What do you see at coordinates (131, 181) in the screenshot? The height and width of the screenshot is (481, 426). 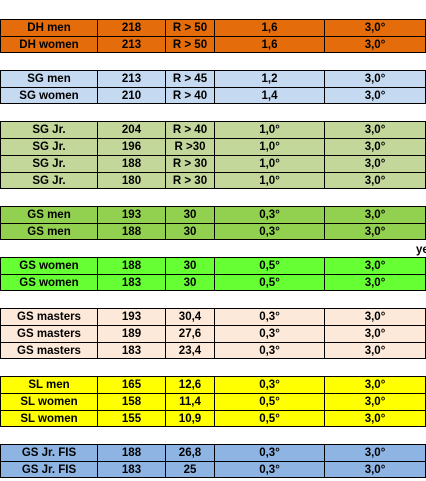 I see `length-cell: 180` at bounding box center [131, 181].